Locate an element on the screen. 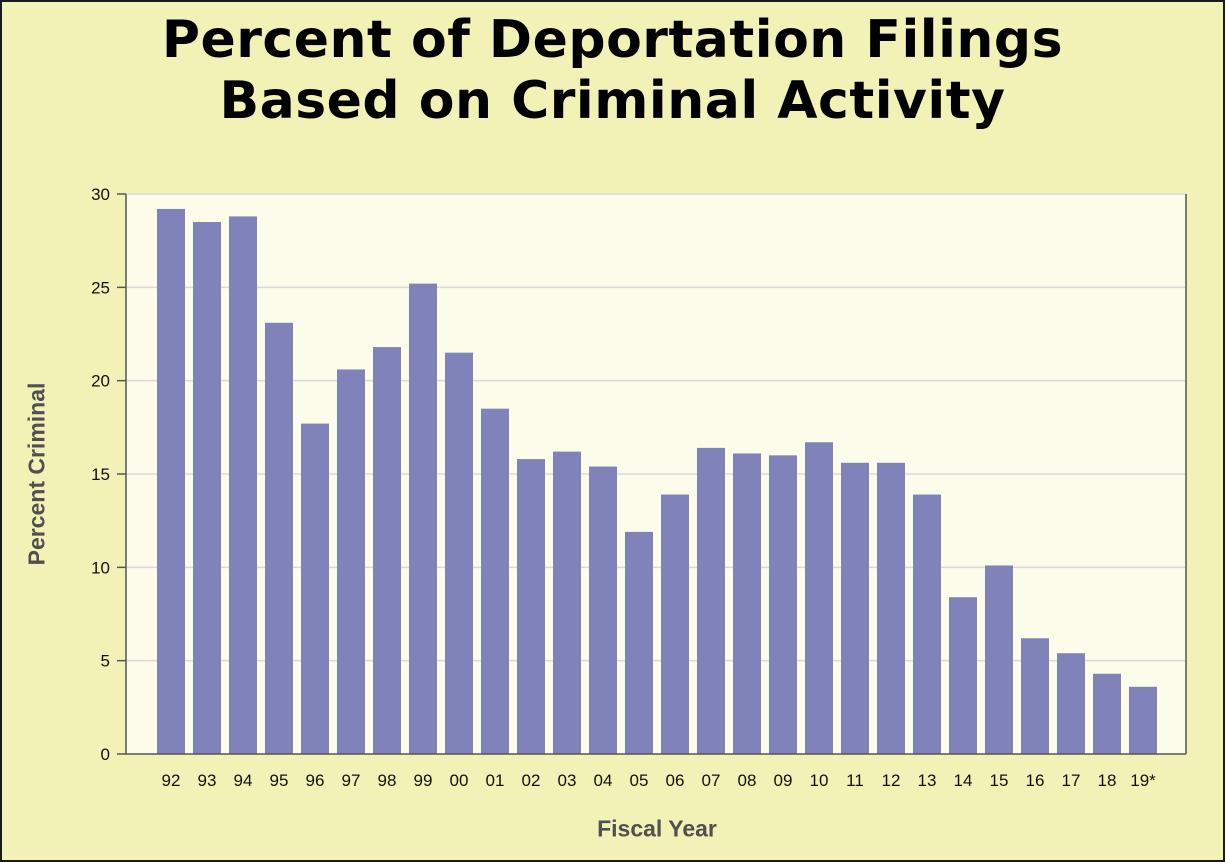  x-tick-label: 10 is located at coordinates (819, 780).